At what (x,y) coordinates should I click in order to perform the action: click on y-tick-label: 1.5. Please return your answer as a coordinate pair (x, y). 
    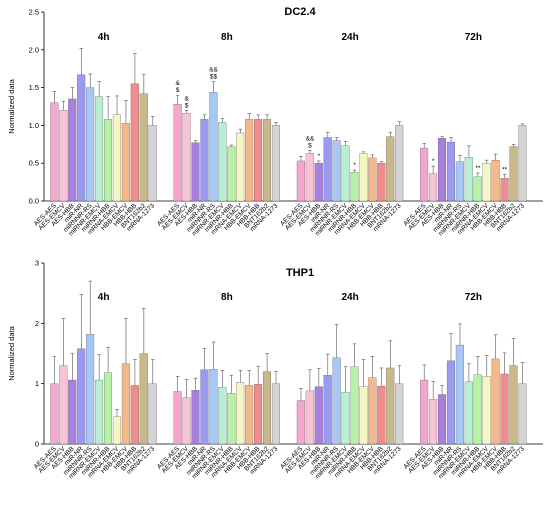
    Looking at the image, I should click on (34, 87).